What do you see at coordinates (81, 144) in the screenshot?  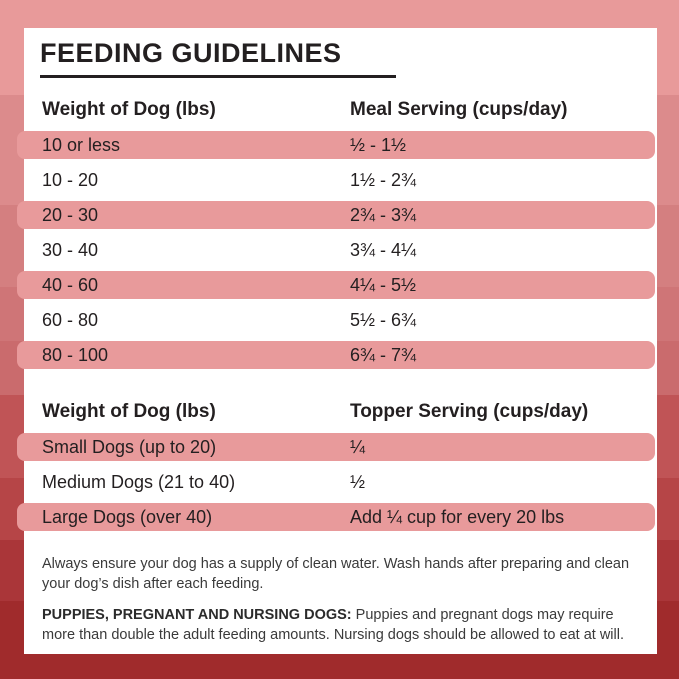 I see `weight-cell: 10 or less` at bounding box center [81, 144].